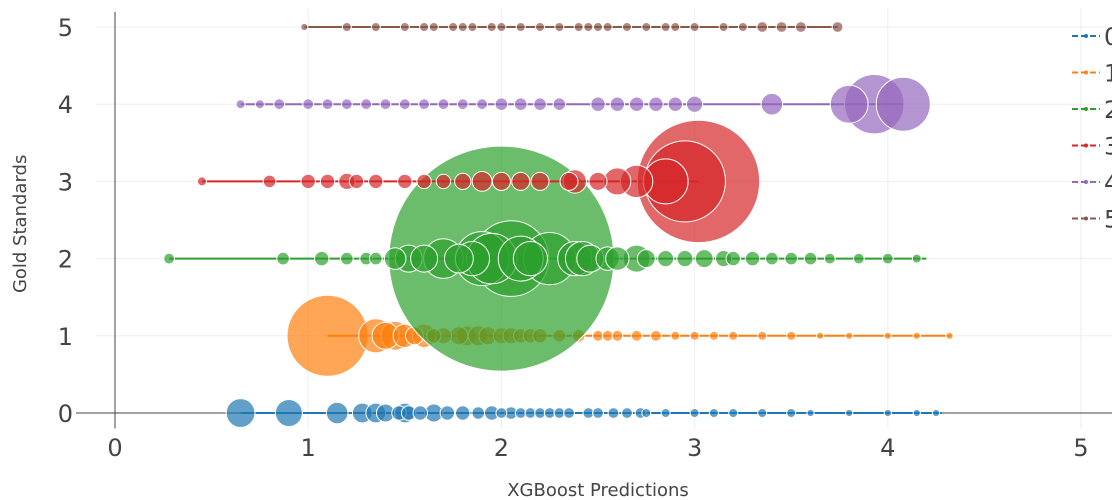 The width and height of the screenshot is (1112, 500). Describe the element at coordinates (1092, 110) in the screenshot. I see `legend-item-2: 2` at that location.